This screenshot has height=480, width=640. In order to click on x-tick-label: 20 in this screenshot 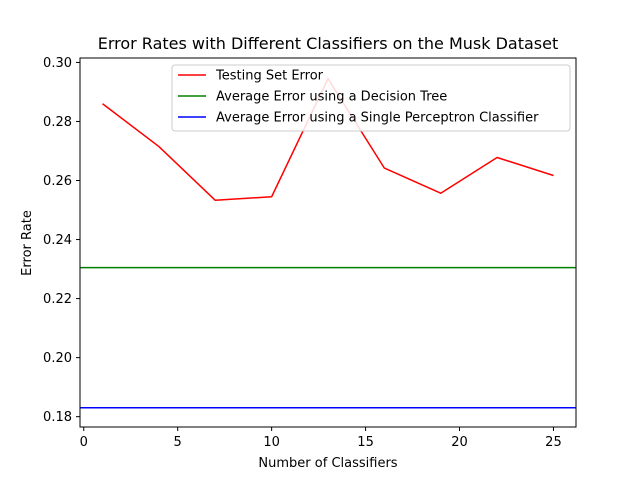, I will do `click(459, 442)`.